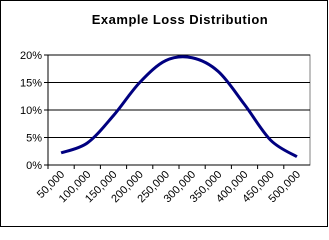 The image size is (329, 240). I want to click on y-tick-label: 15%, so click(31, 84).